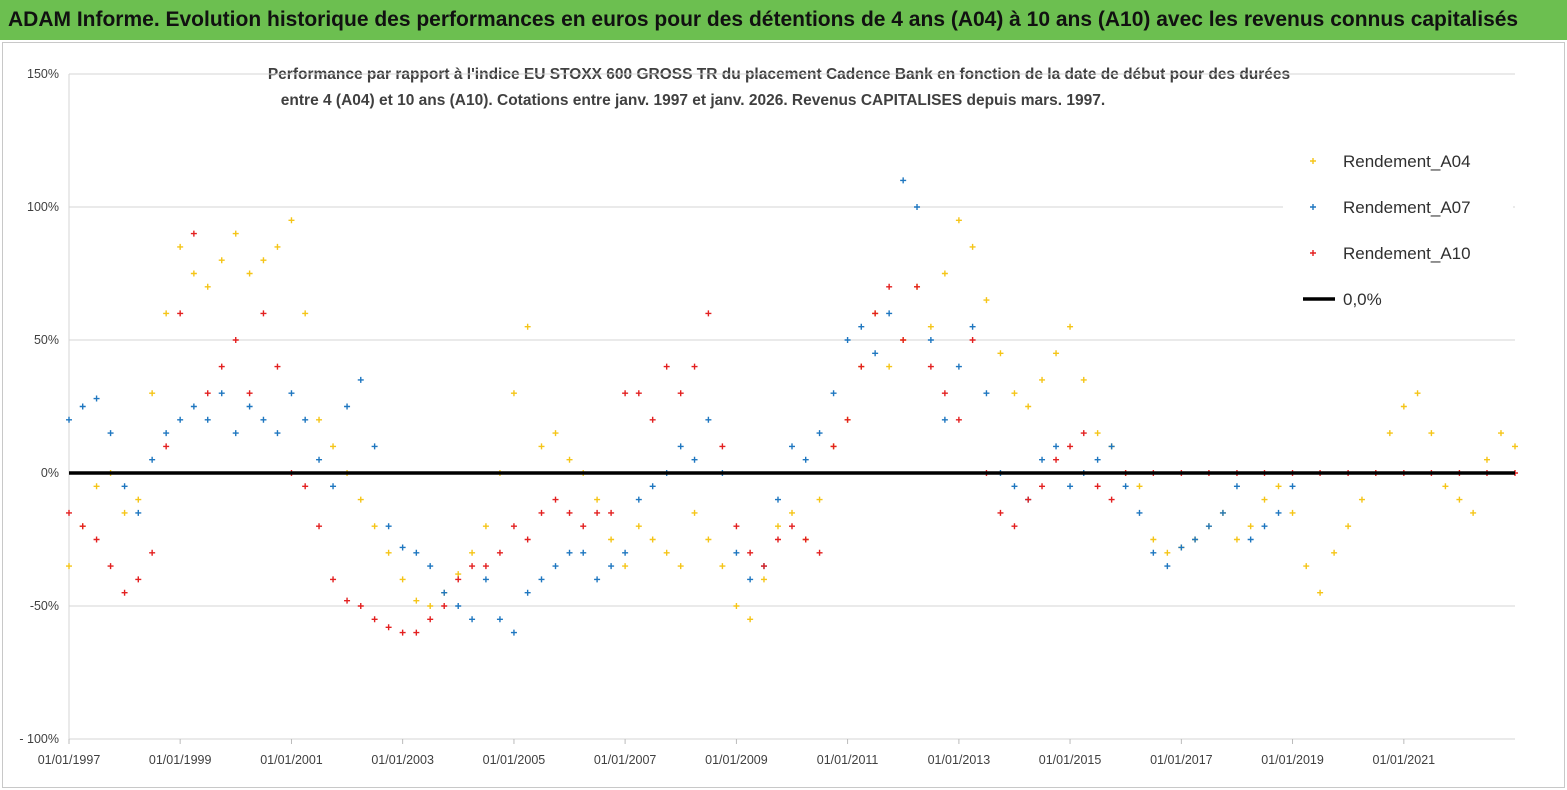 This screenshot has width=1567, height=790. What do you see at coordinates (1362, 299) in the screenshot?
I see `legend-label-zero-line: 0,0%` at bounding box center [1362, 299].